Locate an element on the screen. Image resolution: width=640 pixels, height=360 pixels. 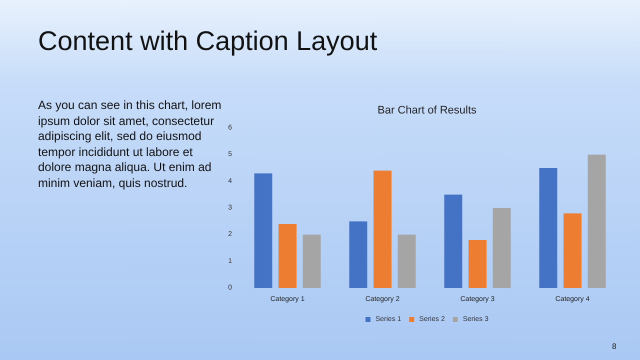
text: As you can see in this chart, lorem ipsum dolor sit amet, consectetur adipiscing elit, sed do eiusmod tempor incididunt ut labore et dolore magna aliqua. Ut enim ad minim veniam, quis nostrud. is located at coordinates (130, 144).